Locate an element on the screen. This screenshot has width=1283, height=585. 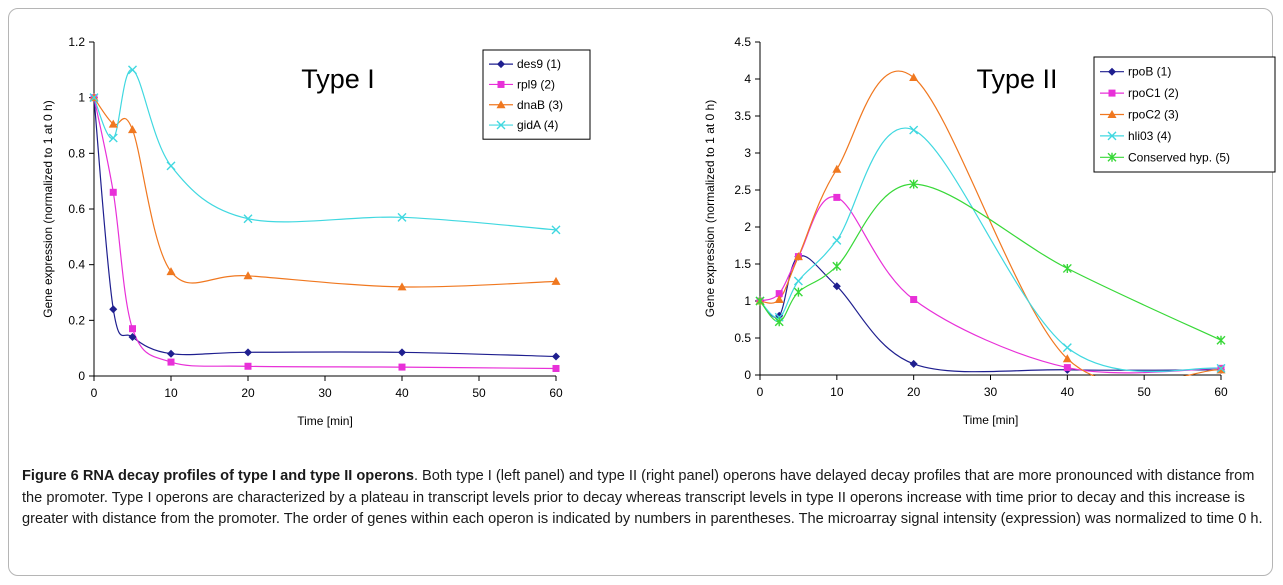
y-tick-label: 3 is located at coordinates (747, 153).